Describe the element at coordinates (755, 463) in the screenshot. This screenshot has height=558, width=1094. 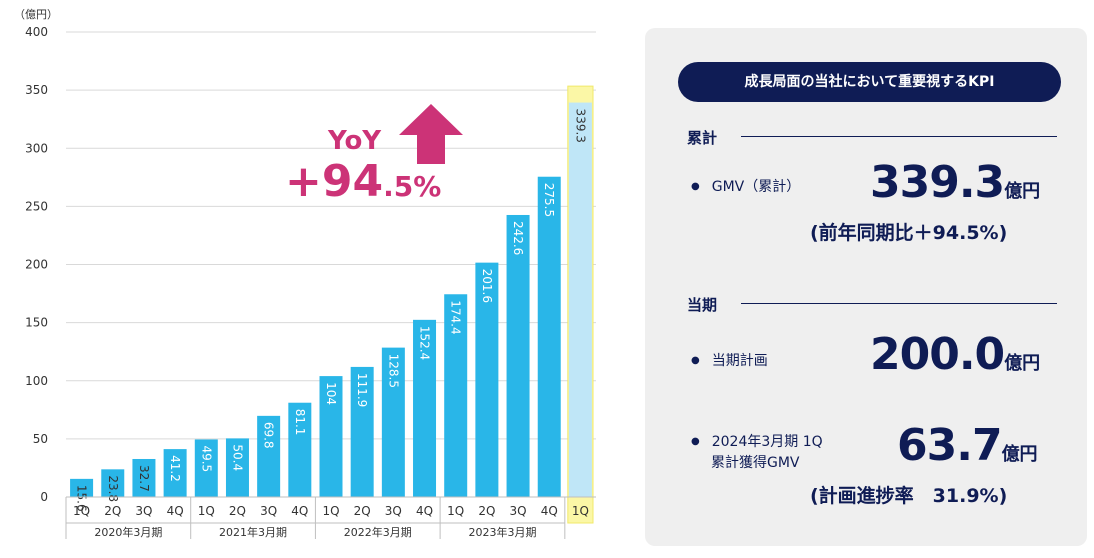
I see `acq-label-line2: 累計獲得GMV` at that location.